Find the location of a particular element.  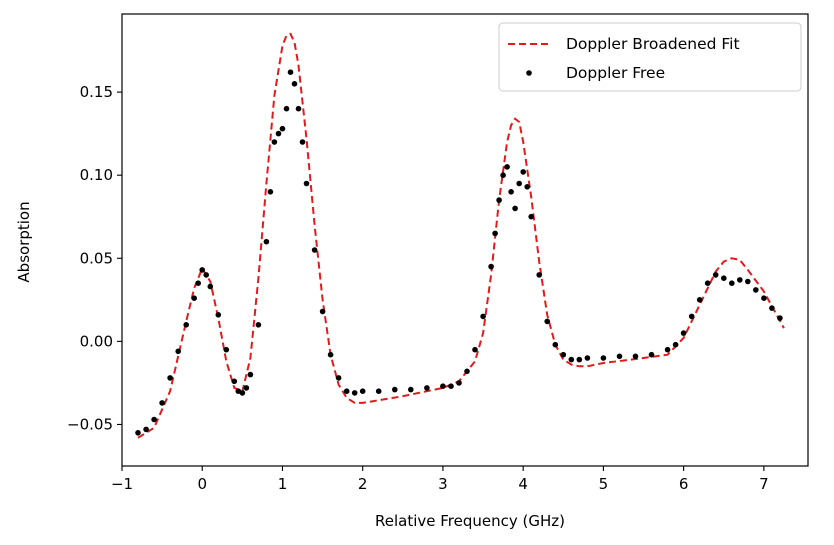

y-tick-label: 0.15 is located at coordinates (96, 92).